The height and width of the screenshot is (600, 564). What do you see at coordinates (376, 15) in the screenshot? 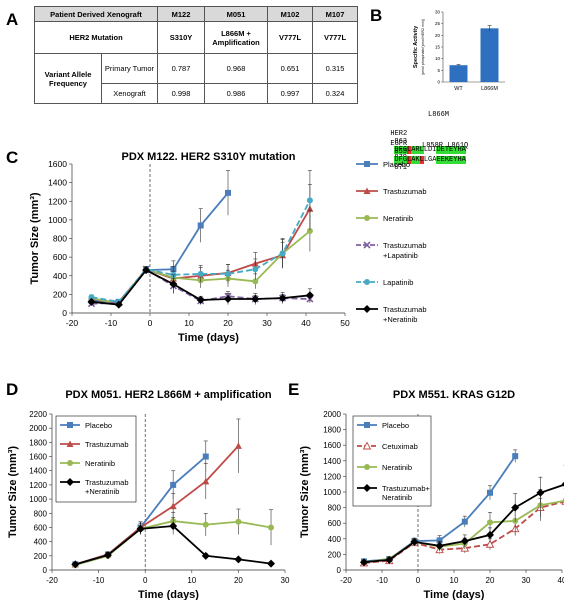
I see `panel-label-b: B` at bounding box center [376, 15].